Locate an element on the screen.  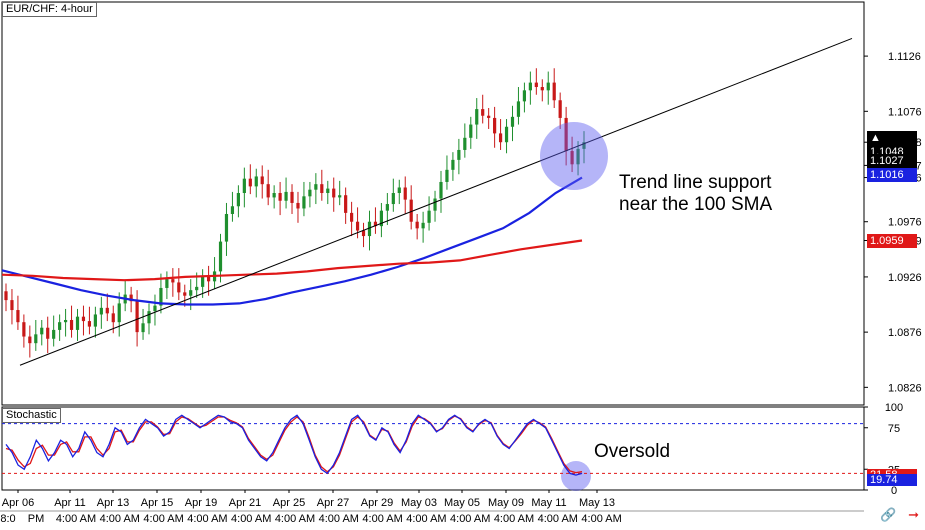
time-axis-session-label: PM is located at coordinates (36, 519).